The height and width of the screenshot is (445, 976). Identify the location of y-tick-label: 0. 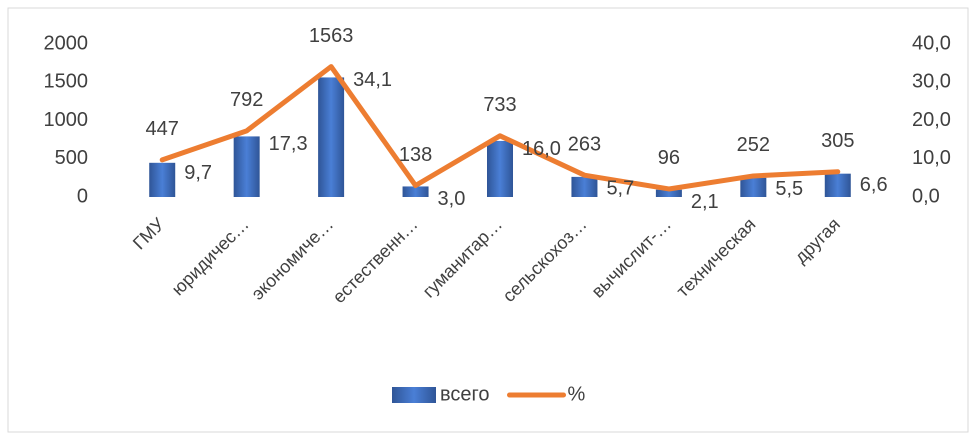
(82, 196).